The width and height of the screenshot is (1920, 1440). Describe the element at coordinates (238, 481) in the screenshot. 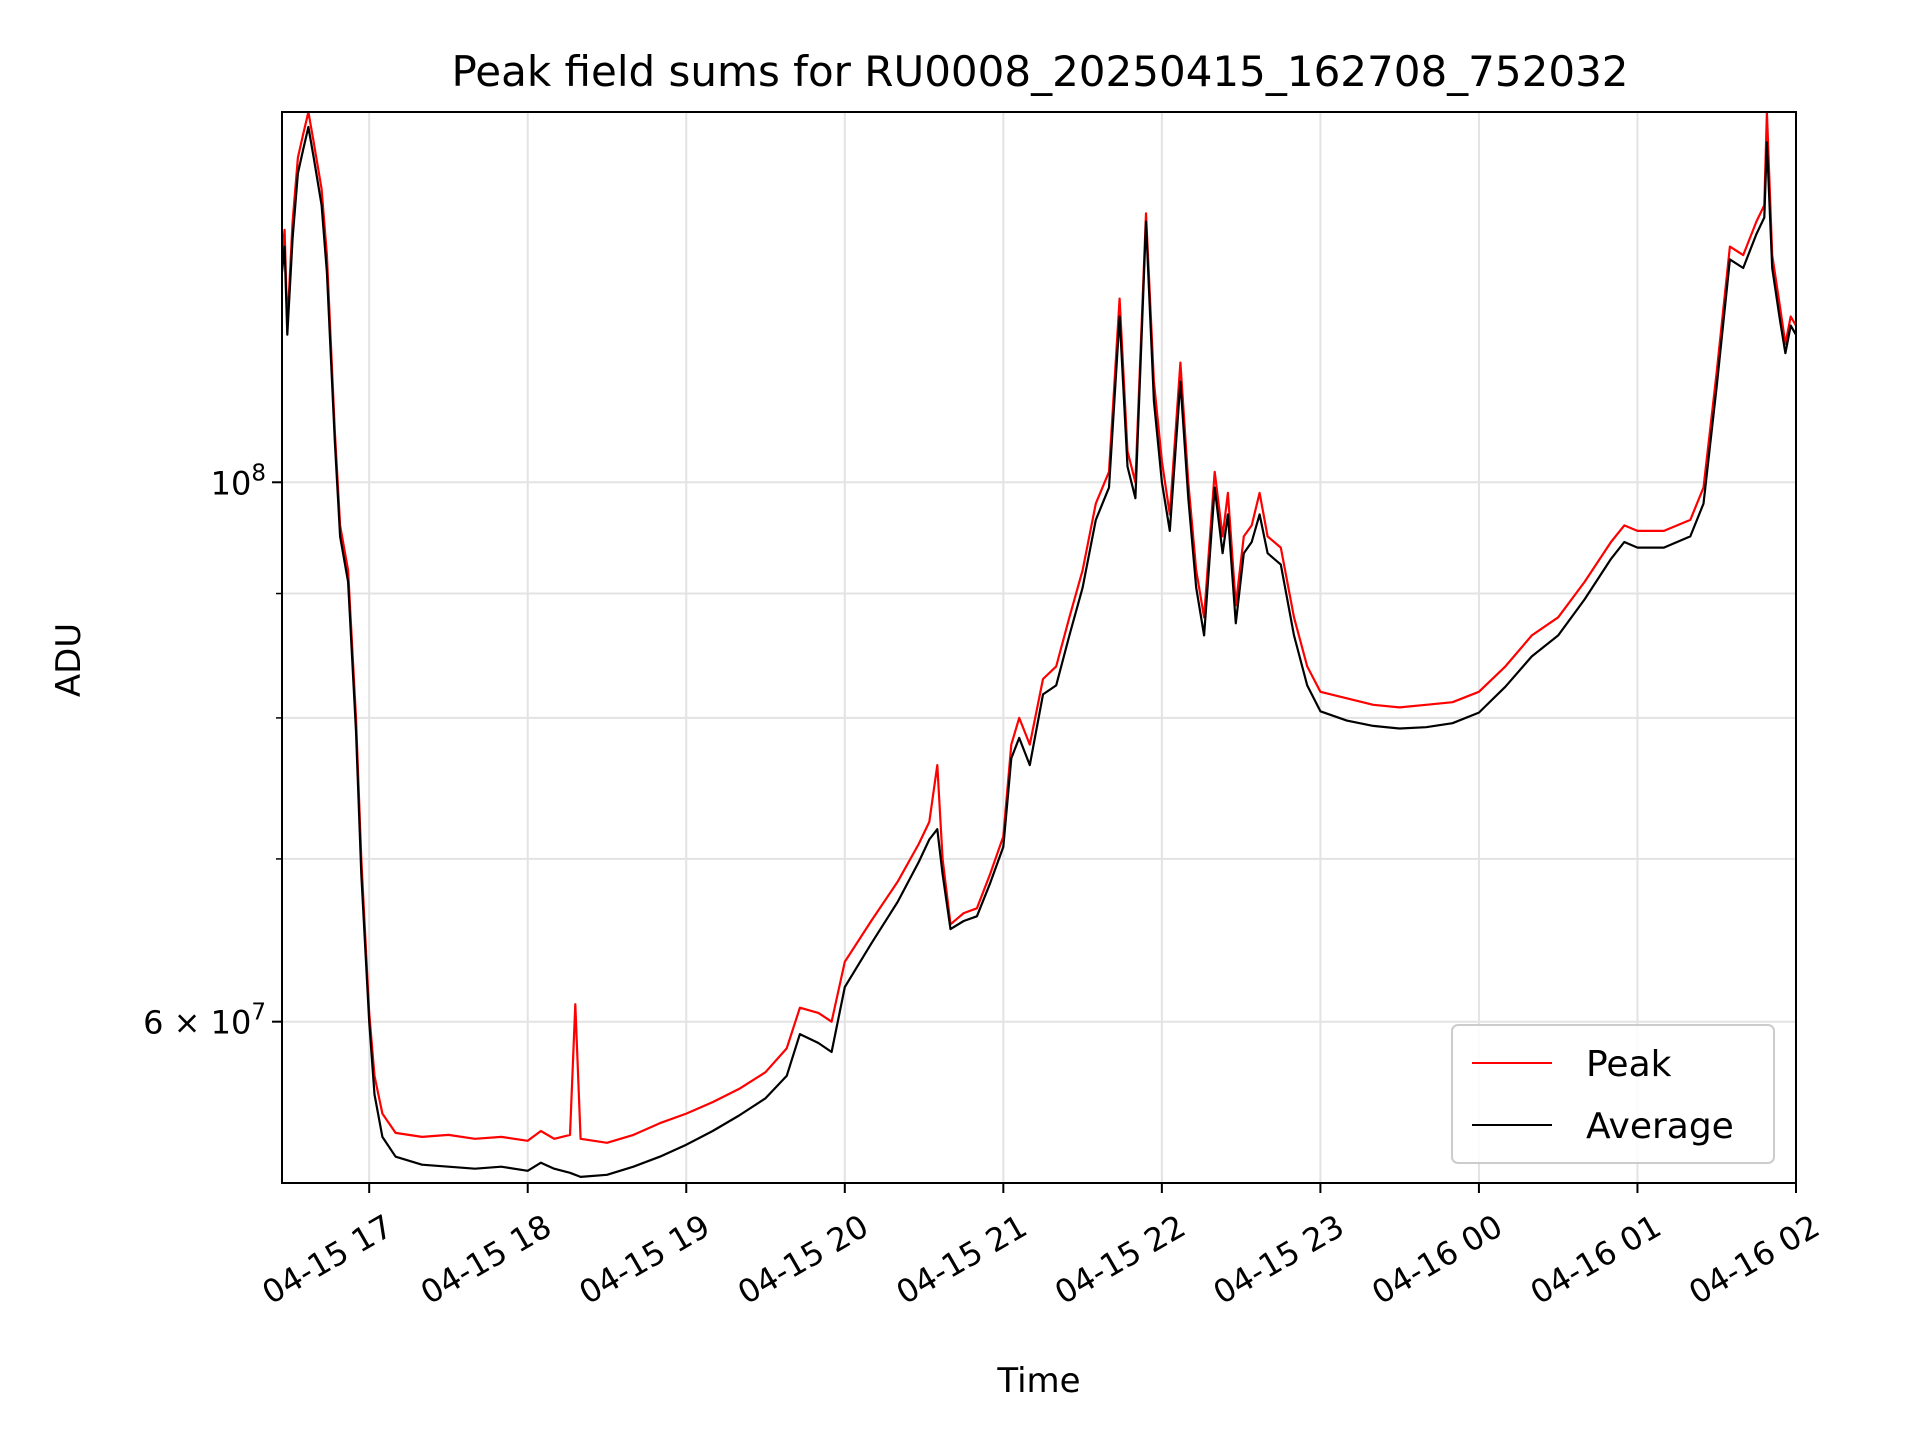

I see `y-tick-label: 108` at that location.